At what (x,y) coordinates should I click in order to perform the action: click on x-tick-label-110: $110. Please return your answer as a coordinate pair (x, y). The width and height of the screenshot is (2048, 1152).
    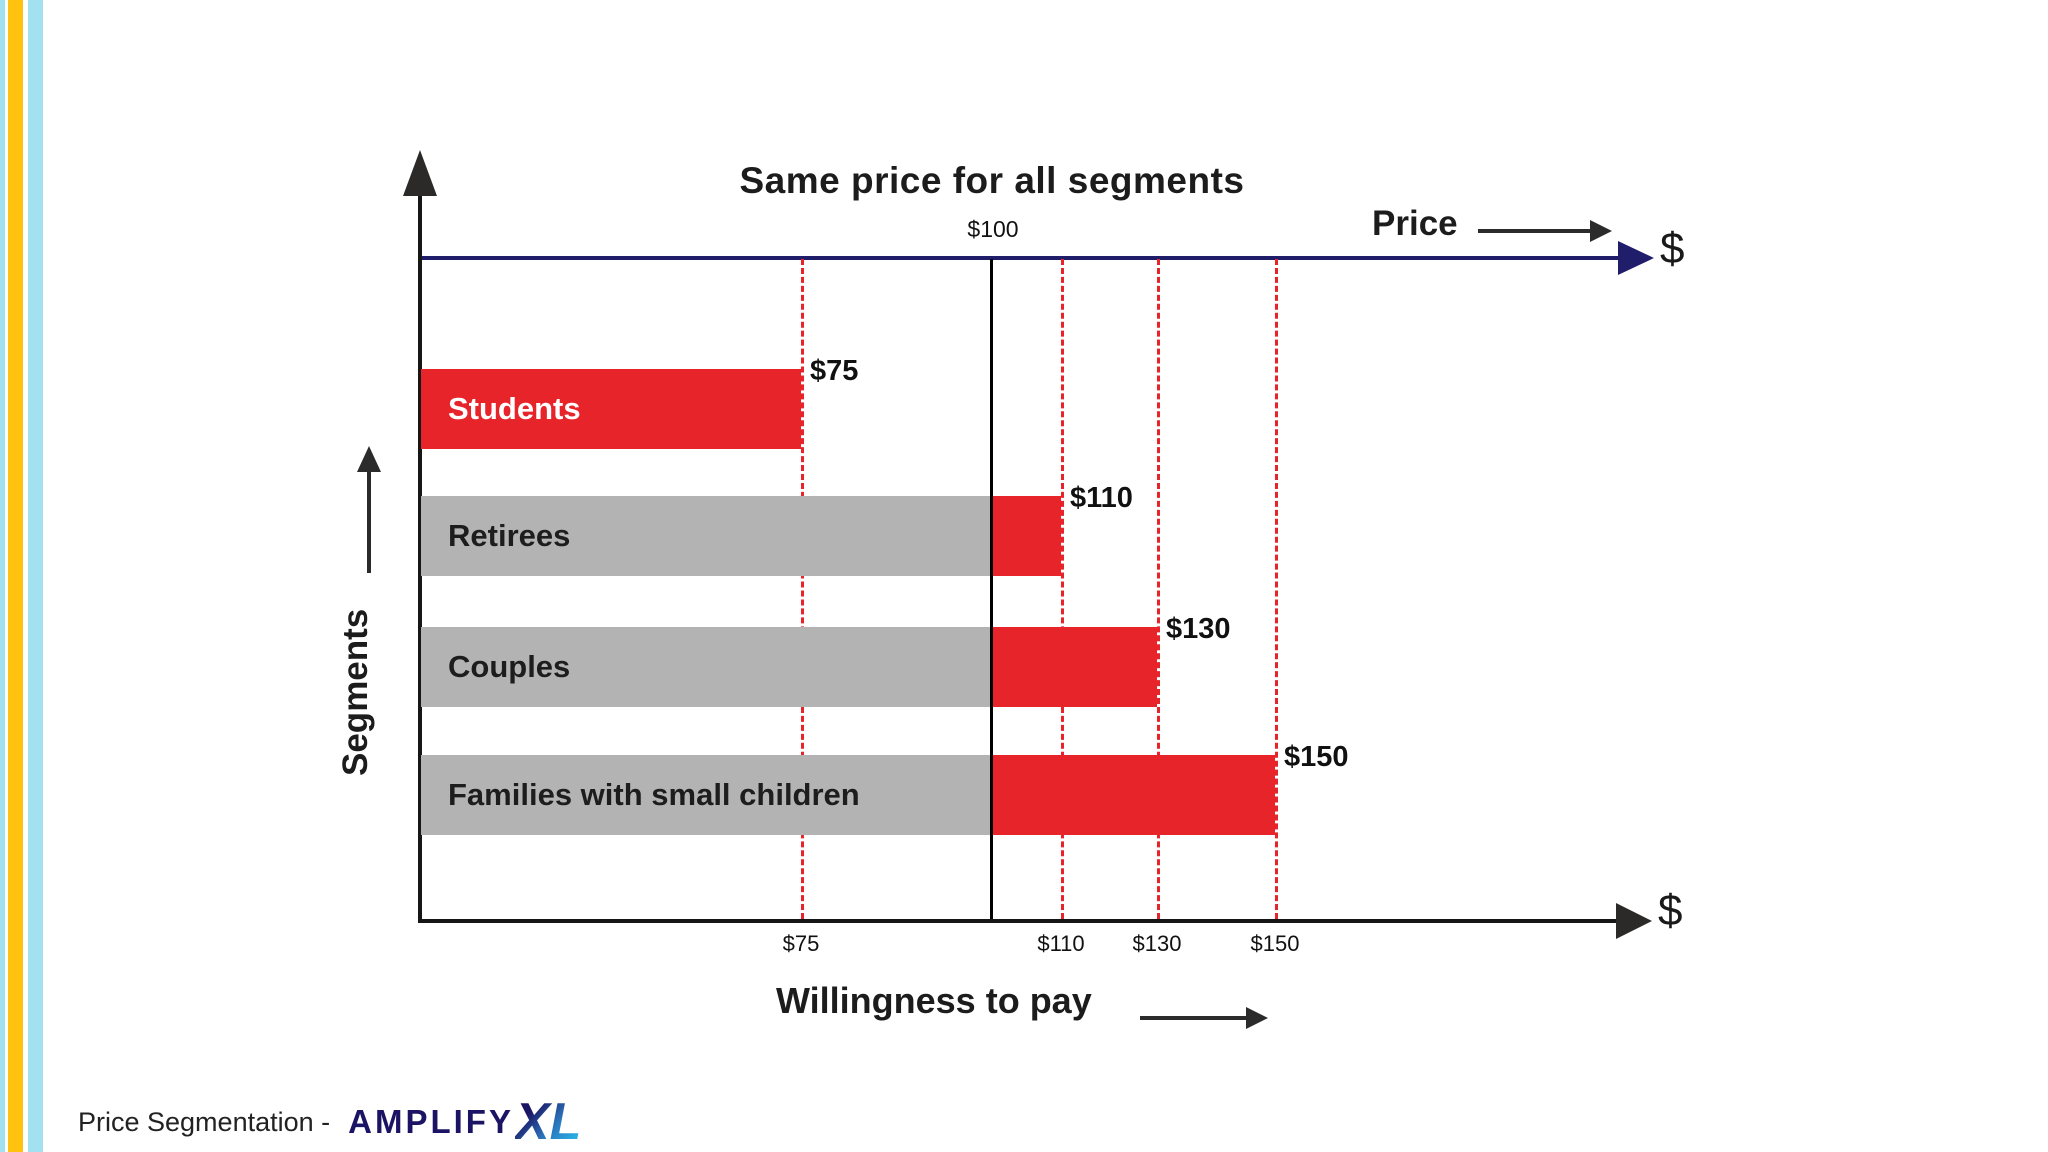
    Looking at the image, I should click on (1061, 943).